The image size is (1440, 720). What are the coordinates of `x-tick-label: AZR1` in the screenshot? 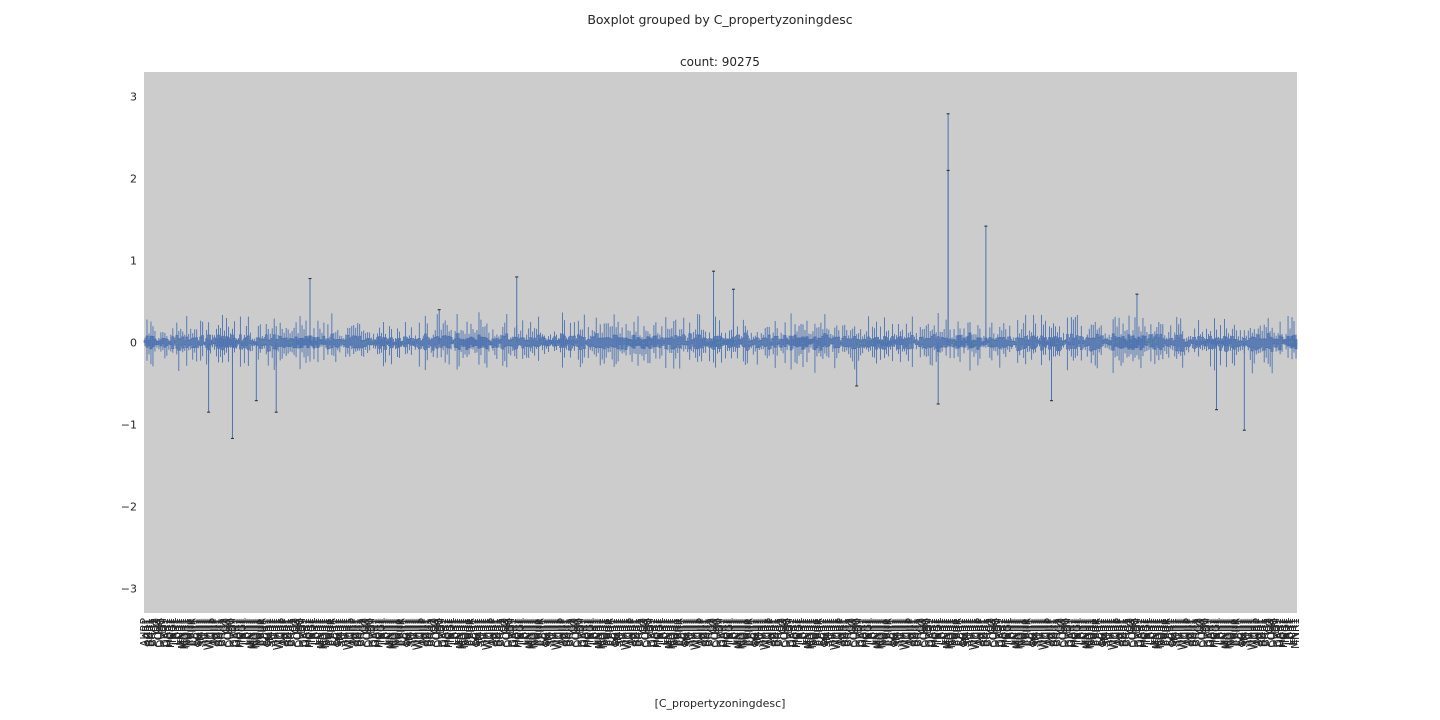 It's located at (1053, 632).